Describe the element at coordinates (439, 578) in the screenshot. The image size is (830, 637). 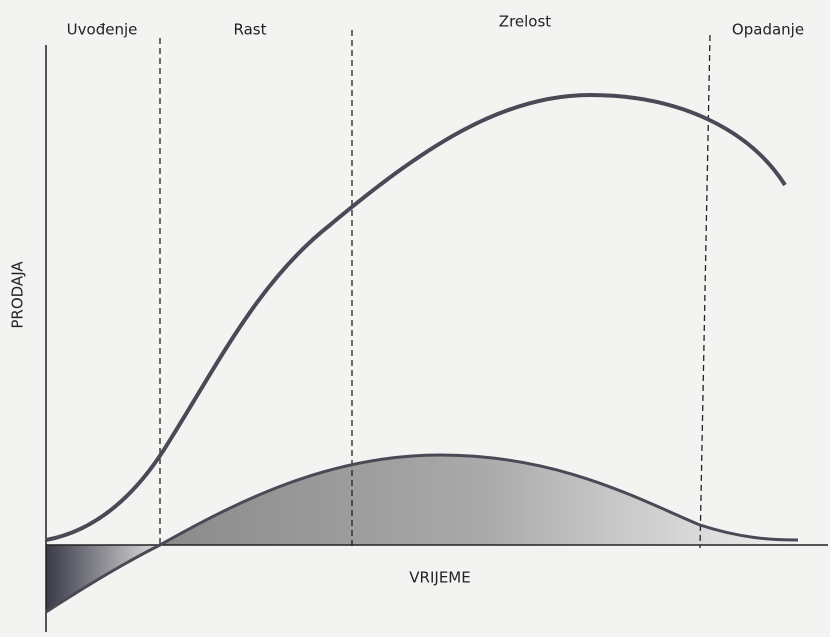
I see `x-axis-label: VRIJEME` at that location.